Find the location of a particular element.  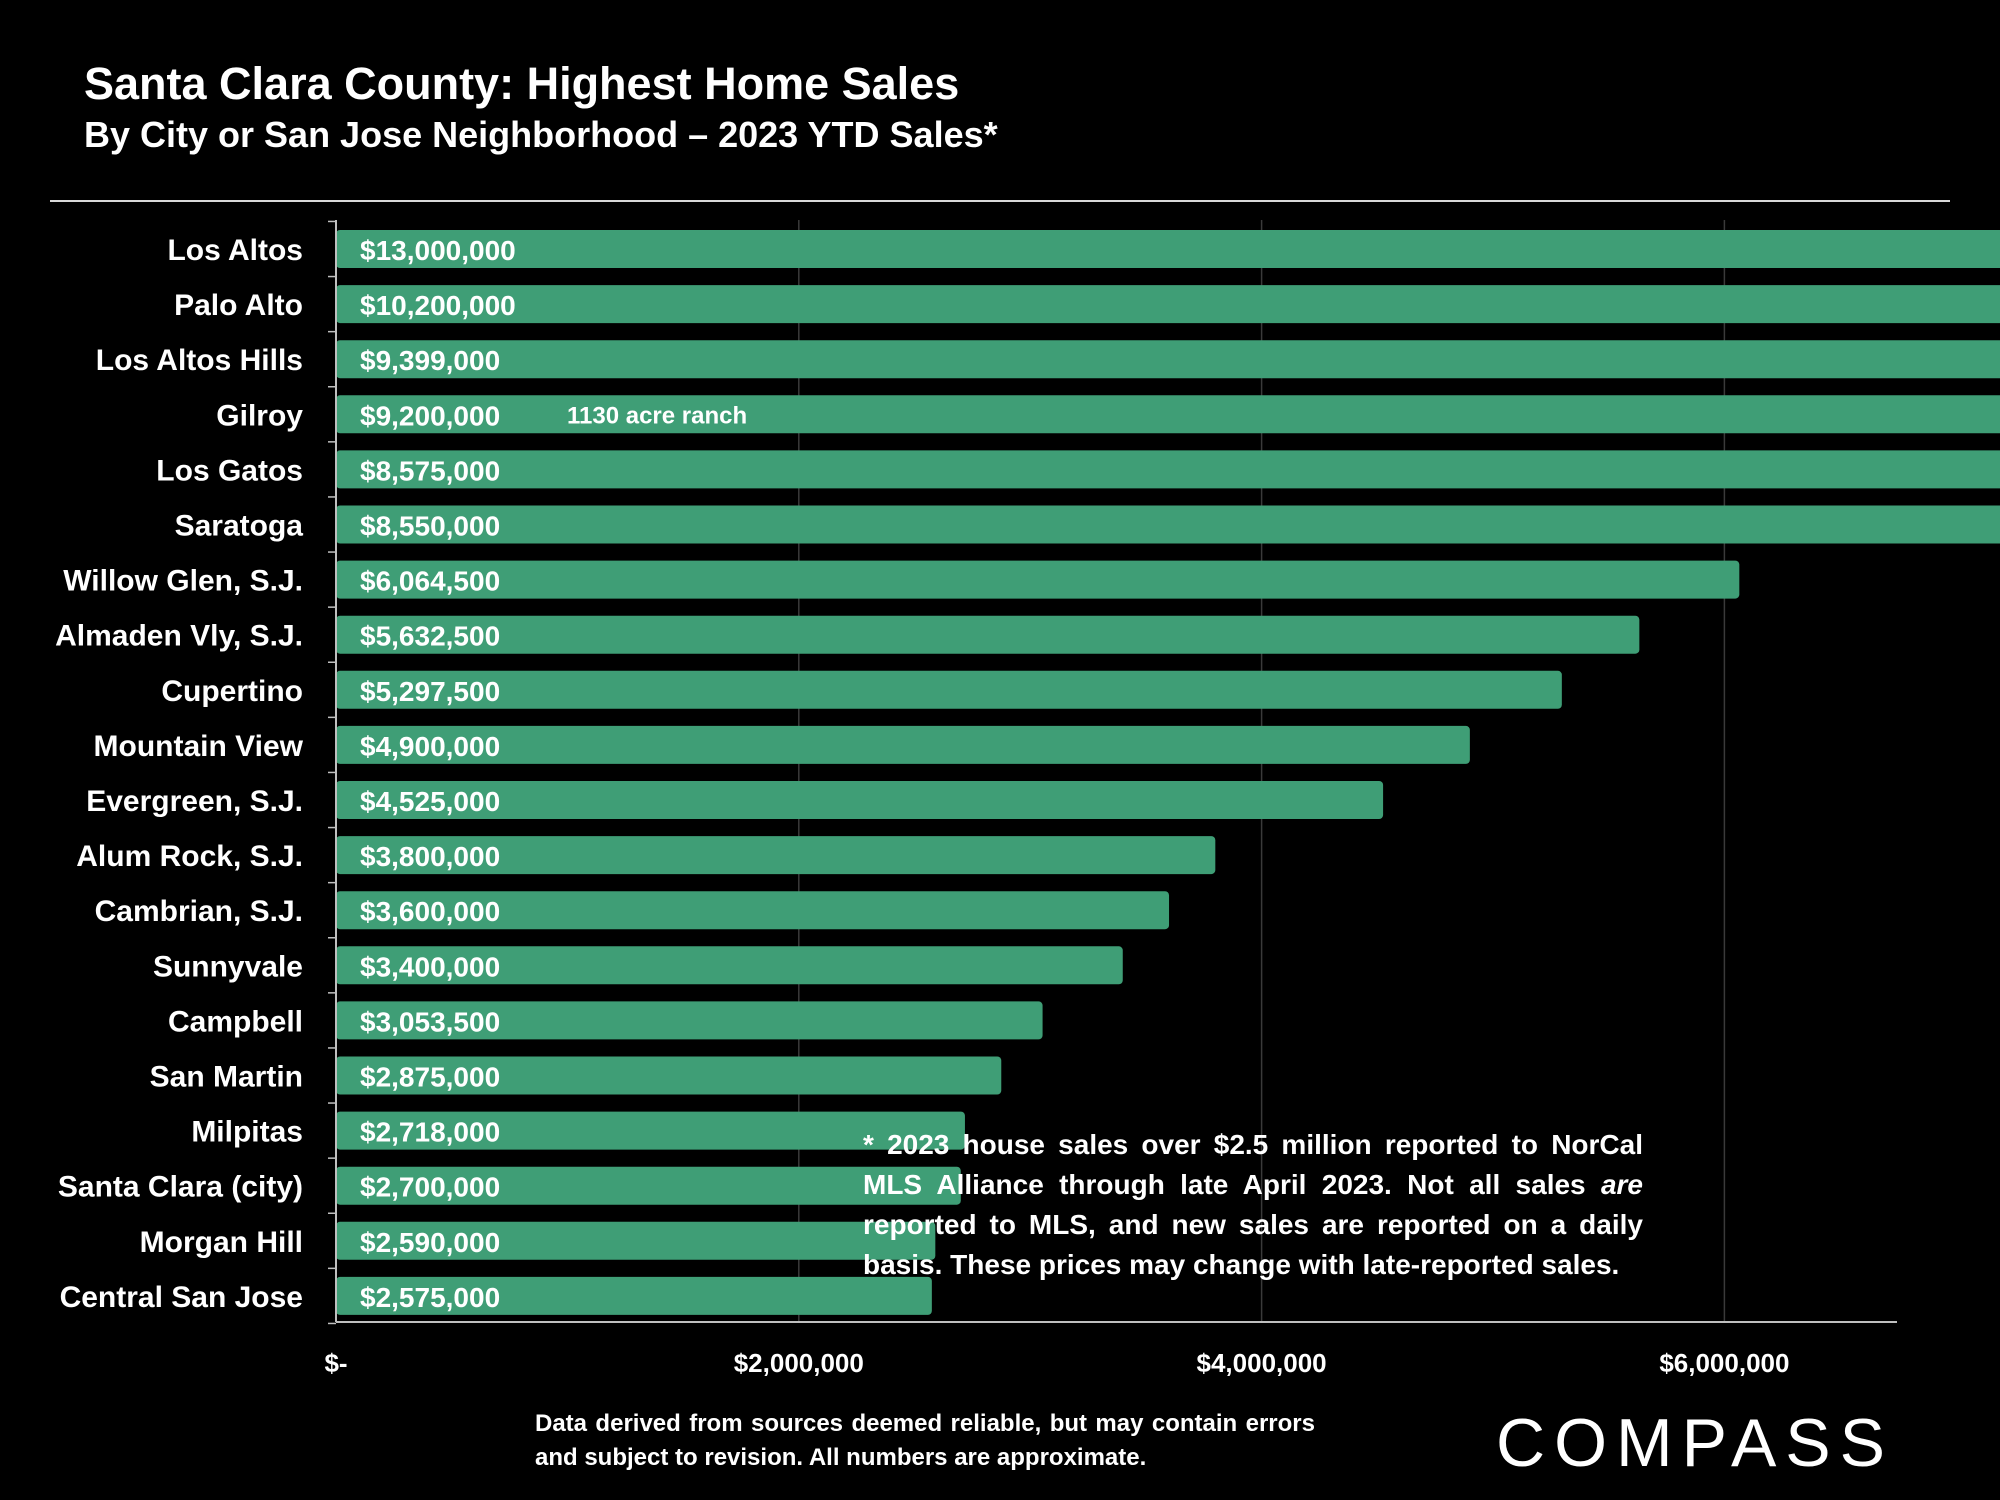

category-label-14: Campbell is located at coordinates (235, 1021).